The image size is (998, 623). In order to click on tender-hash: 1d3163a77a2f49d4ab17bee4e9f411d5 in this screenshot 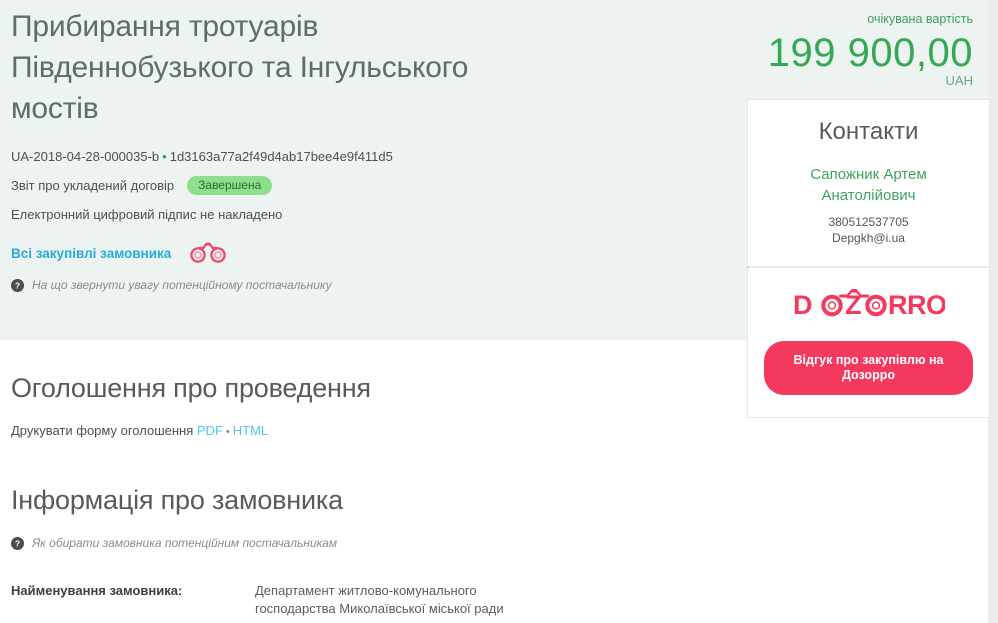, I will do `click(281, 156)`.